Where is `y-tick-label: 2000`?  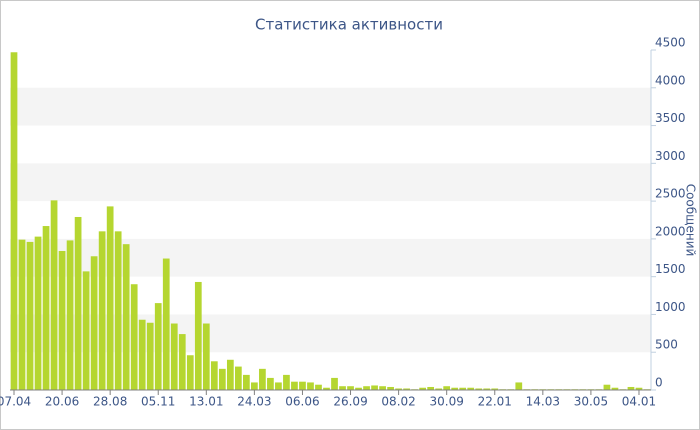
y-tick-label: 2000 is located at coordinates (670, 231).